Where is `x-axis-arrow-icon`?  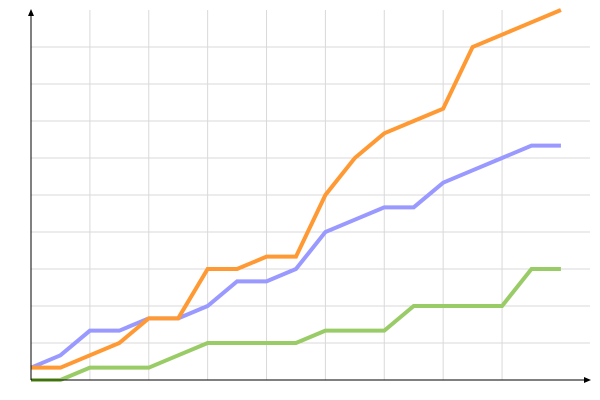 x-axis-arrow-icon is located at coordinates (587, 380).